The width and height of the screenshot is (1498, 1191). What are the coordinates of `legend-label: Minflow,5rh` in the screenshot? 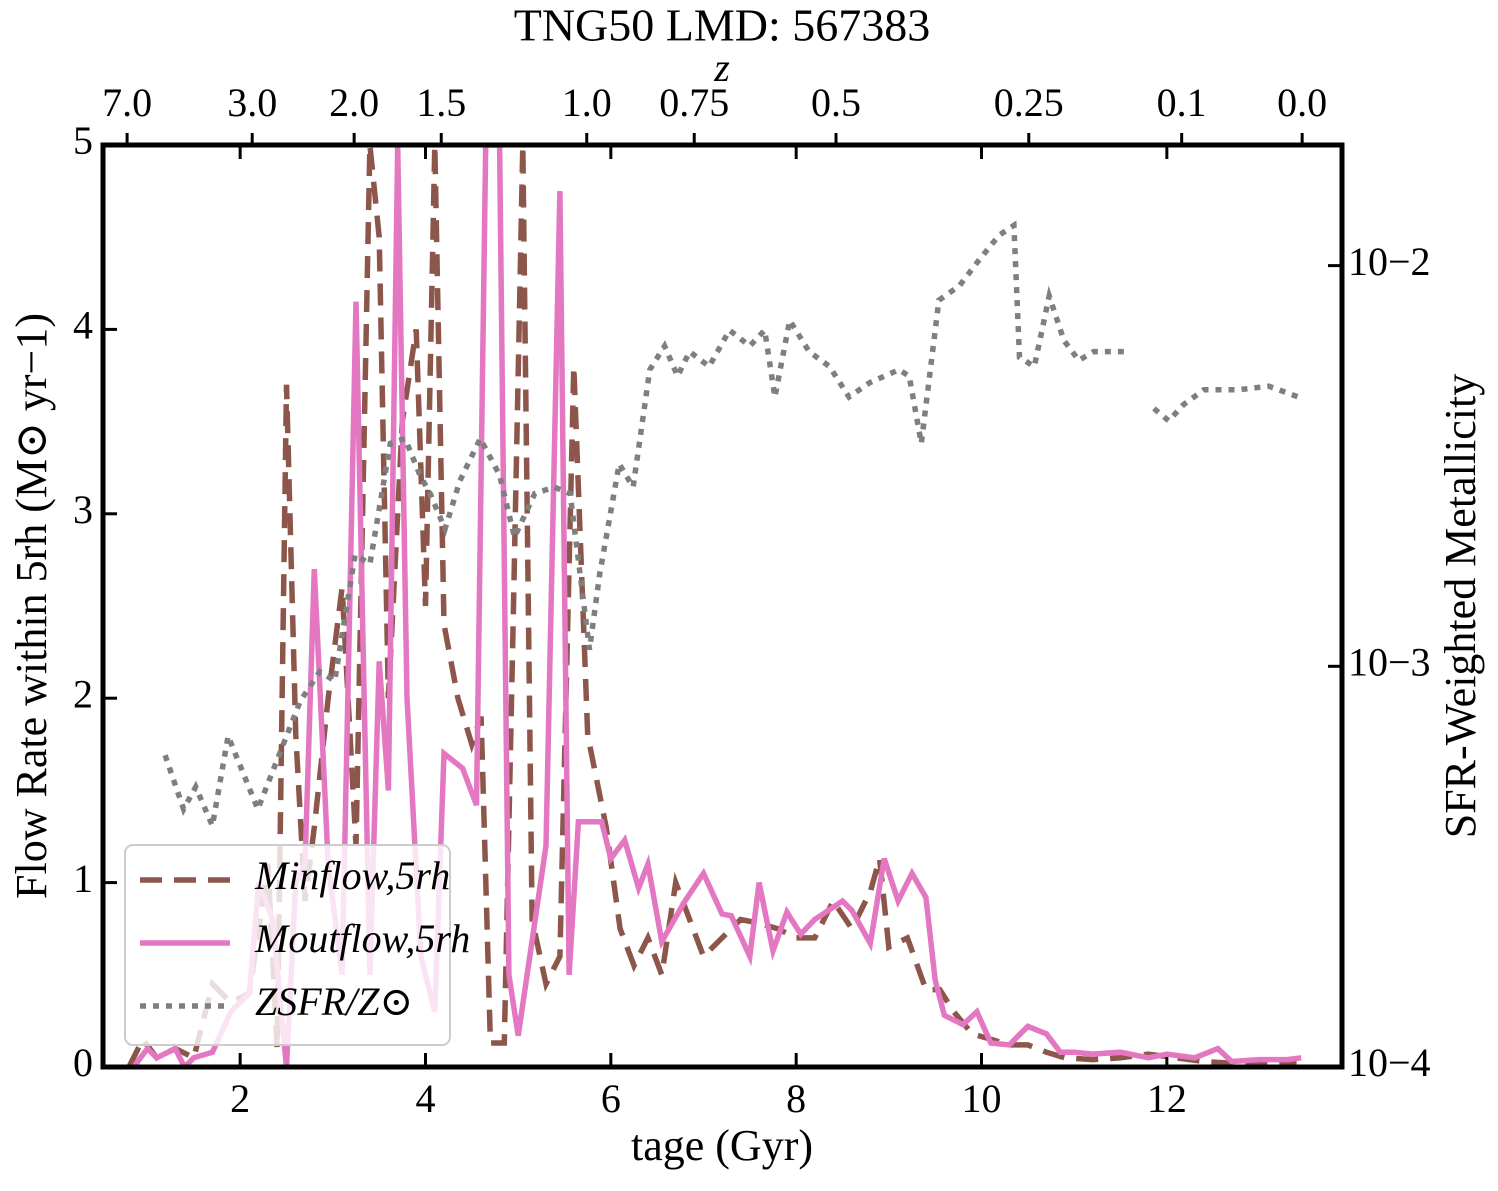 It's located at (352, 875).